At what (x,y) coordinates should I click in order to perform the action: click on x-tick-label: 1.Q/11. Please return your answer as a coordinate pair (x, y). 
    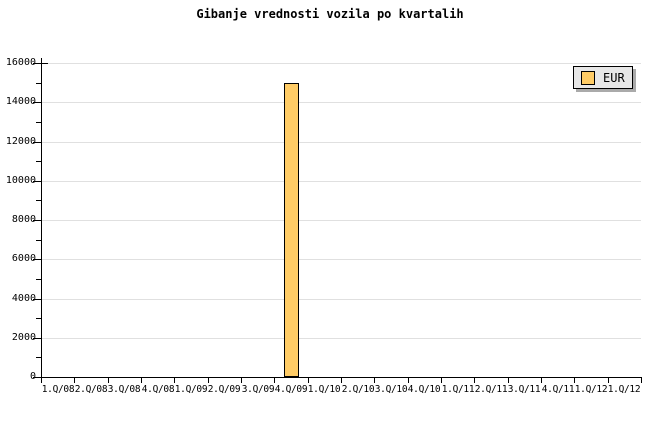
    Looking at the image, I should click on (458, 389).